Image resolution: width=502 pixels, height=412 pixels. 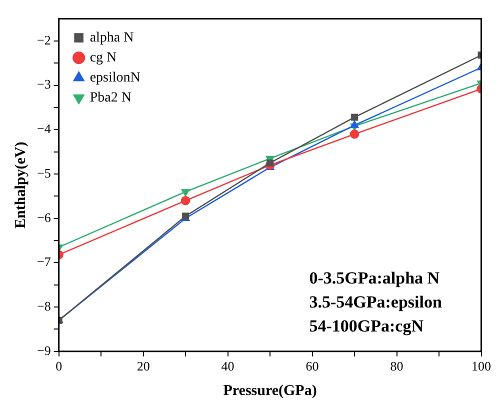 I want to click on y-tick-label: −6, so click(x=44, y=217).